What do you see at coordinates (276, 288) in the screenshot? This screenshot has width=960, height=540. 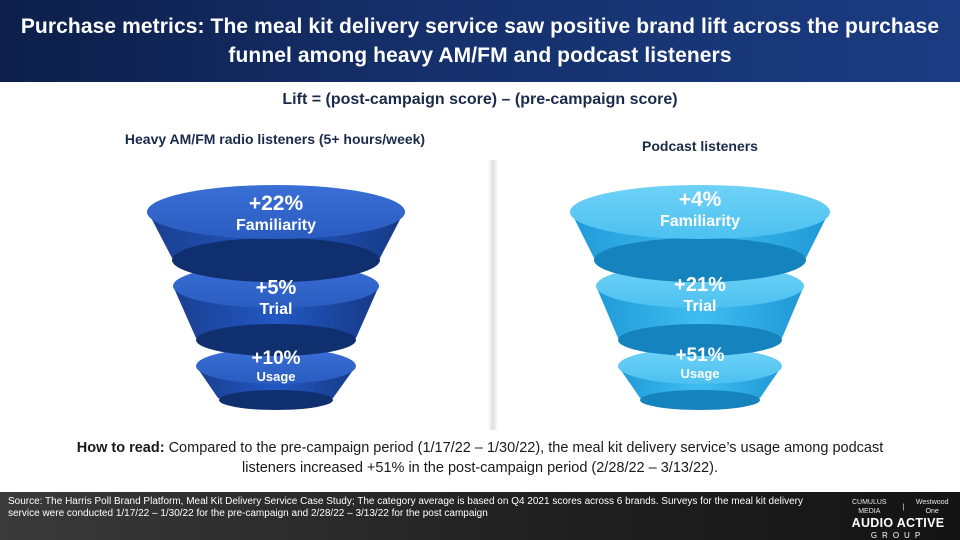 I see `am-fm-trial-value: +5%` at bounding box center [276, 288].